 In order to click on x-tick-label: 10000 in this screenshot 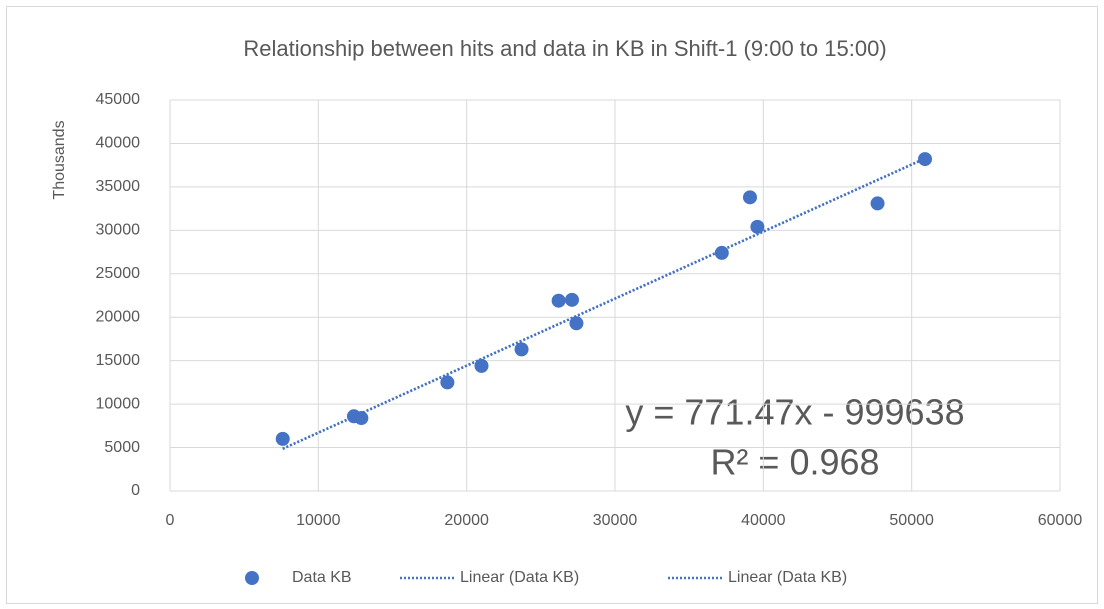, I will do `click(318, 520)`.